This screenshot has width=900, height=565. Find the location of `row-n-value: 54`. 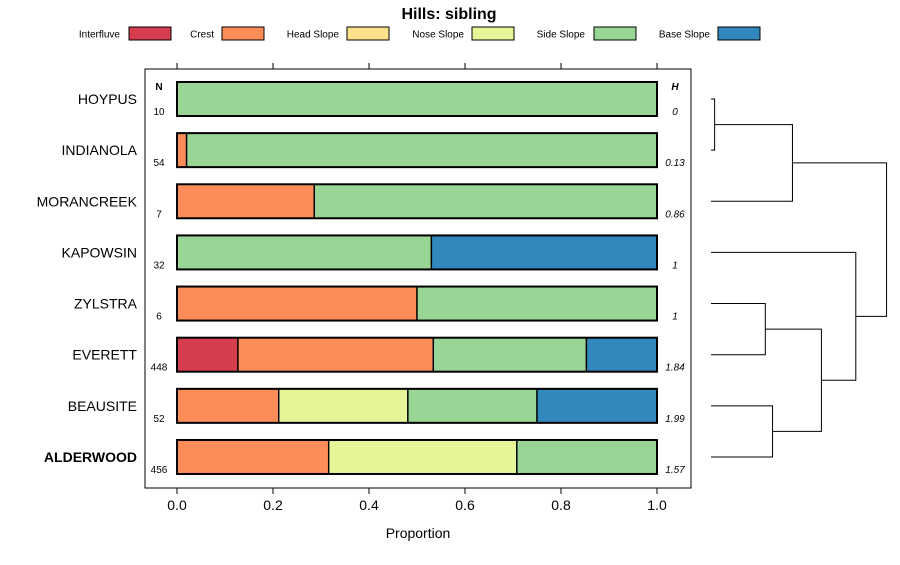

row-n-value: 54 is located at coordinates (159, 163).